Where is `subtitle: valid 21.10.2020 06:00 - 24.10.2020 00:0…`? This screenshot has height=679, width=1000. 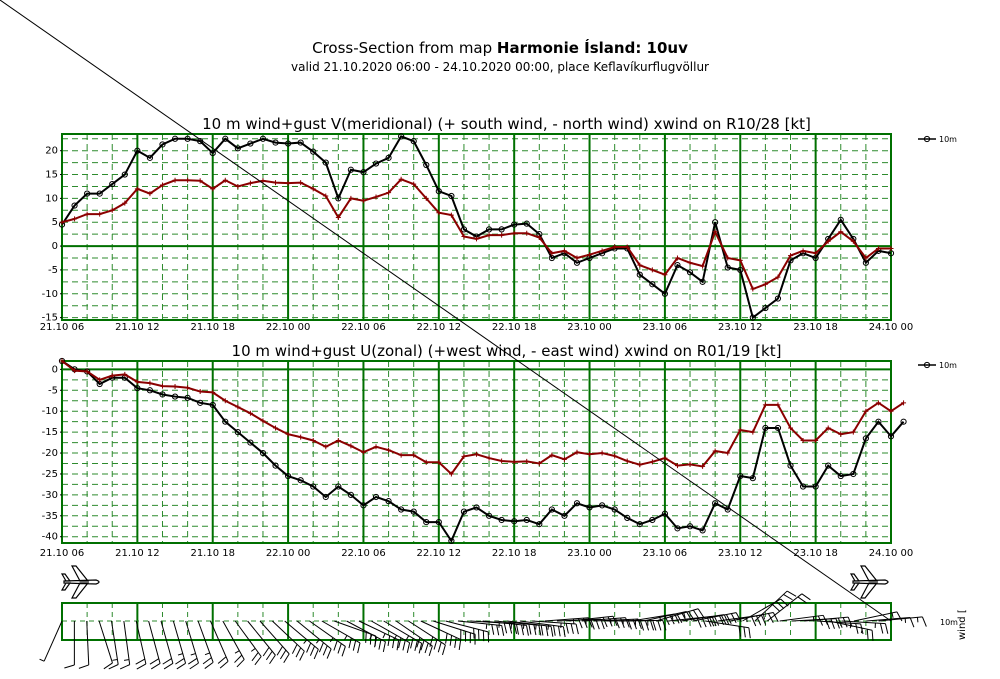
subtitle: valid 21.10.2020 06:00 - 24.10.2020 00:0… is located at coordinates (499, 67).